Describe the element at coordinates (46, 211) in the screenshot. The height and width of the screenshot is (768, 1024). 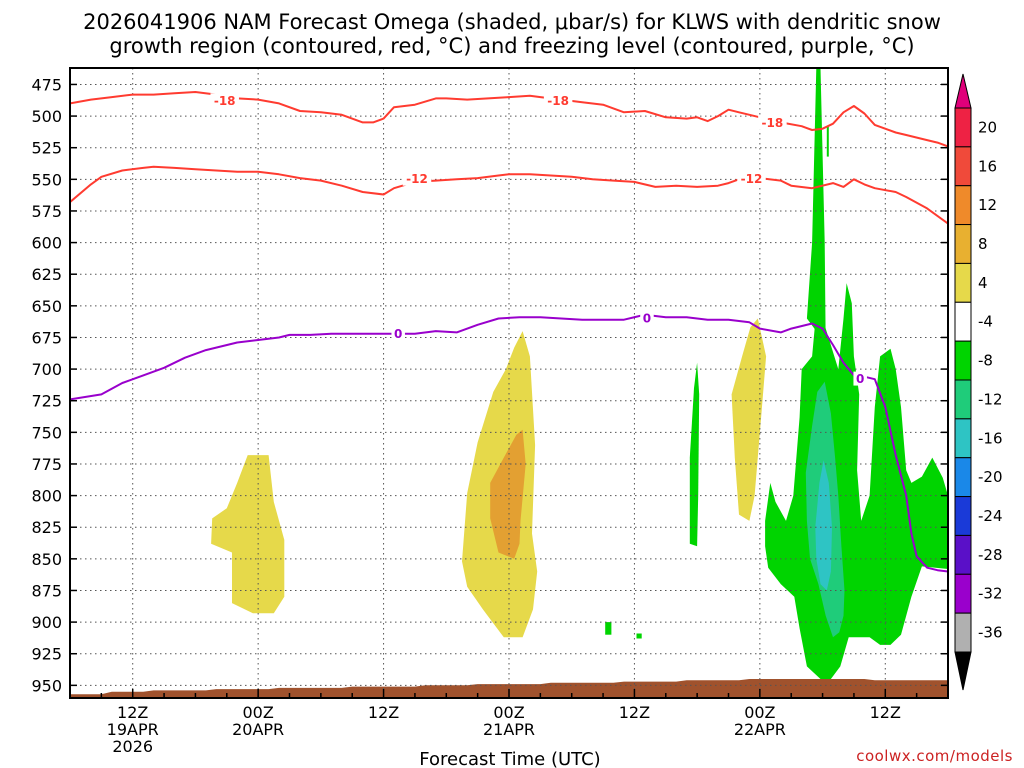
I see `y-tick-label: 575` at that location.